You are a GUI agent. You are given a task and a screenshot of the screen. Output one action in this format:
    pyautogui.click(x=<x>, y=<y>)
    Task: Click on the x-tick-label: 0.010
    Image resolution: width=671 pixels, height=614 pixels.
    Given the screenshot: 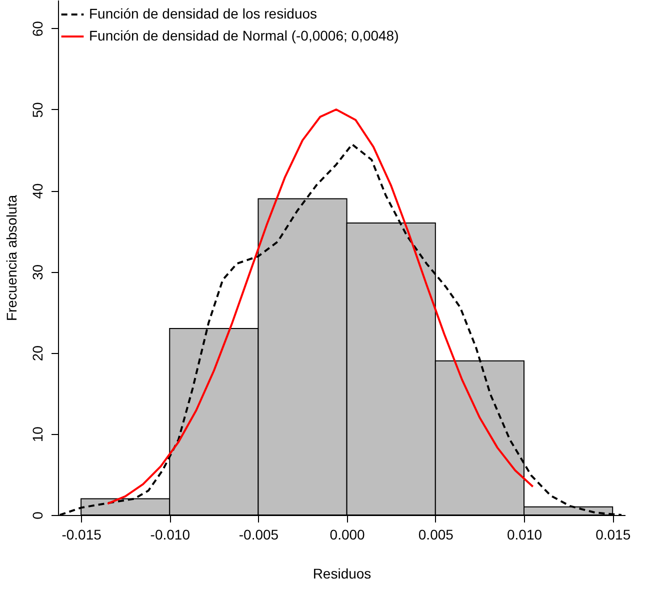 What is the action you would take?
    pyautogui.click(x=524, y=534)
    